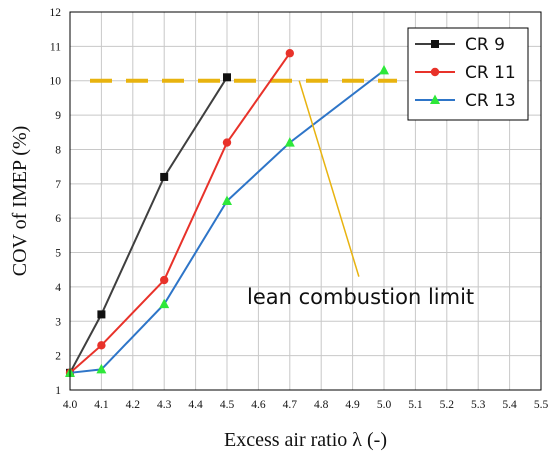 The height and width of the screenshot is (455, 550). I want to click on x-tick-label: 5.0, so click(384, 405).